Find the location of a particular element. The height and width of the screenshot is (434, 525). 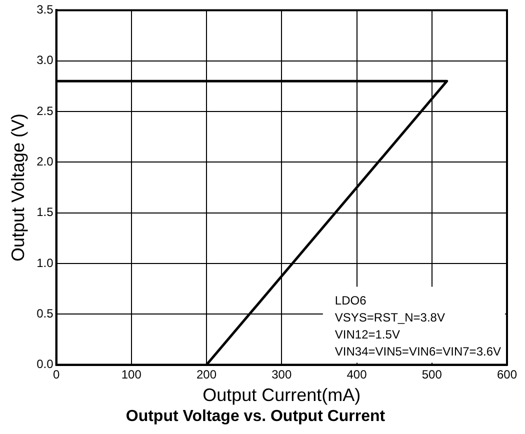

x-tick-label: 500 is located at coordinates (432, 374).